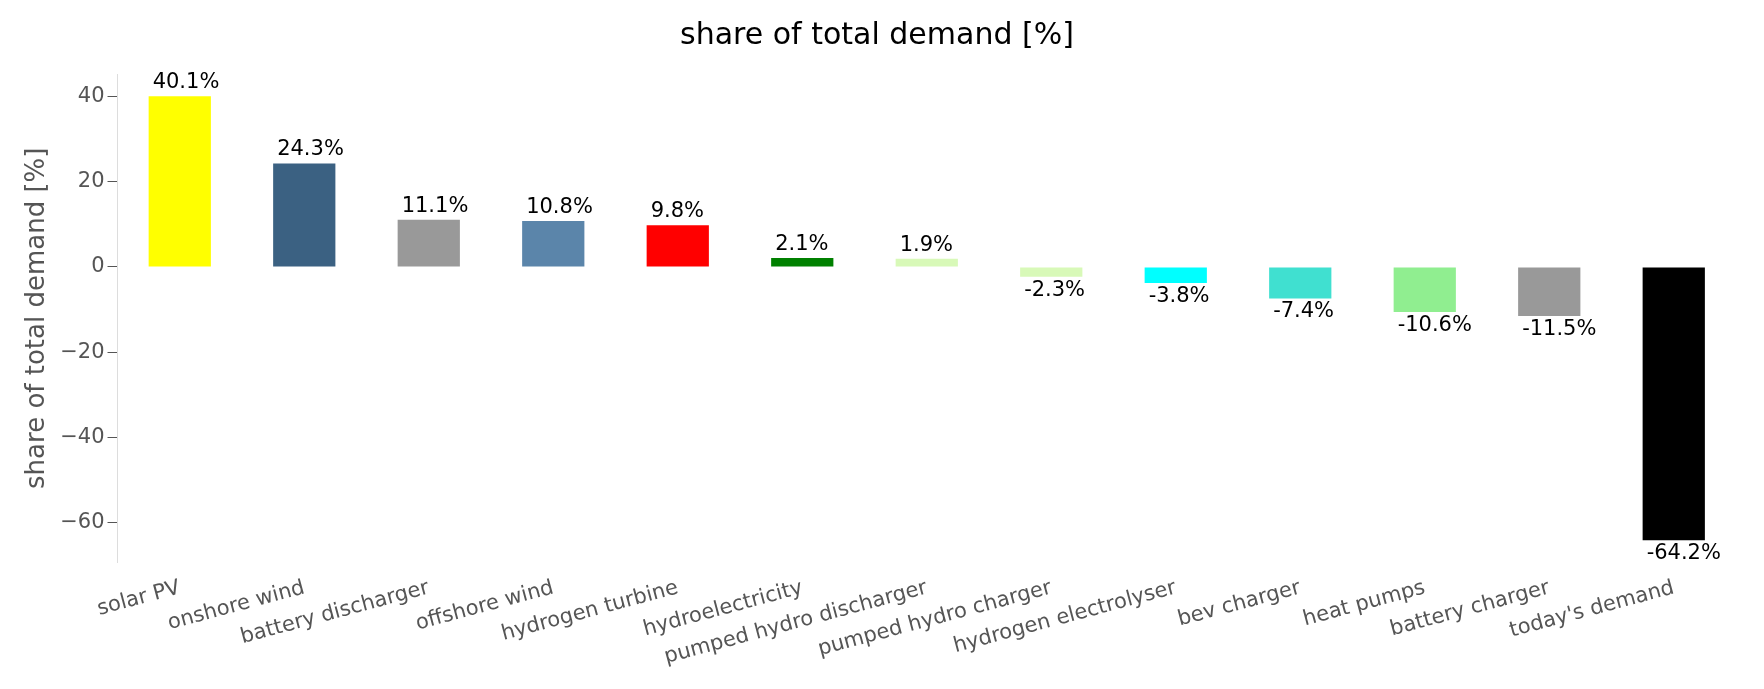 The image size is (1764, 689). Describe the element at coordinates (1304, 310) in the screenshot. I see `data-label: -7.4%` at that location.